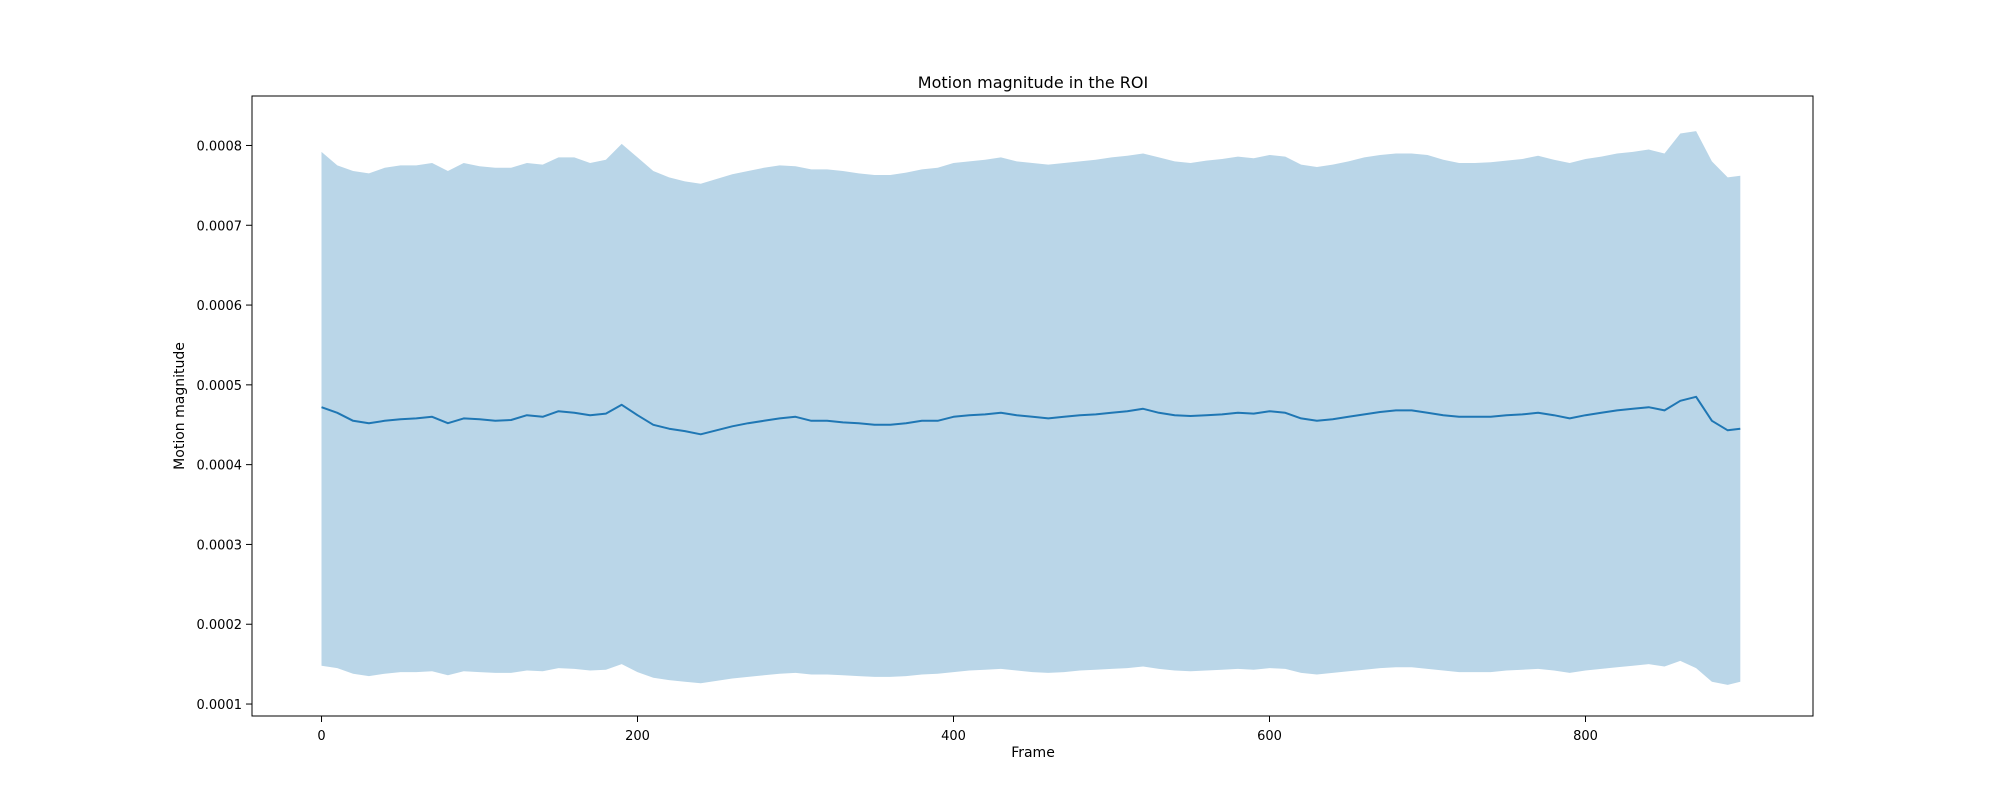 This screenshot has height=800, width=2000. Describe the element at coordinates (953, 736) in the screenshot. I see `x-tick-label: 400` at that location.